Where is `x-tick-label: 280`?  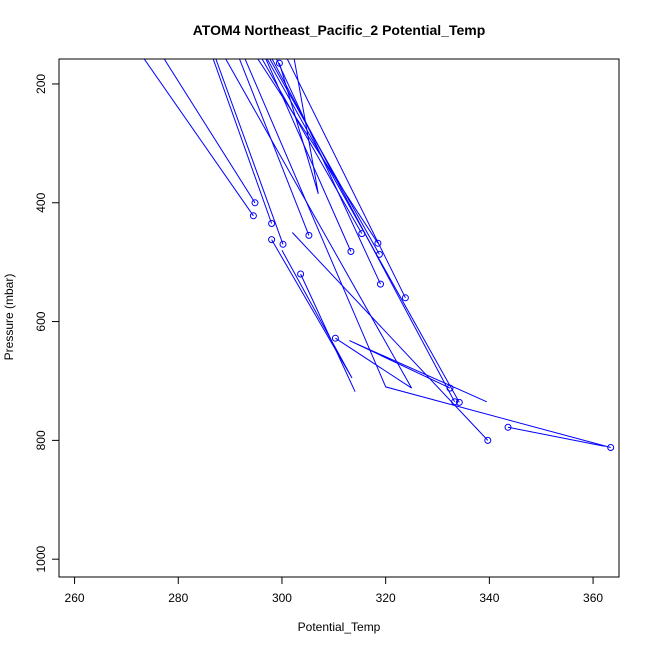 x-tick-label: 280 is located at coordinates (178, 598).